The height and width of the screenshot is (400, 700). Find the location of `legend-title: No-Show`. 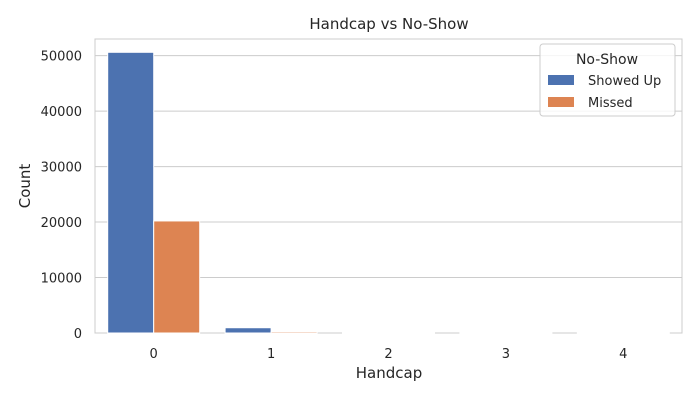

legend-title: No-Show is located at coordinates (607, 60).